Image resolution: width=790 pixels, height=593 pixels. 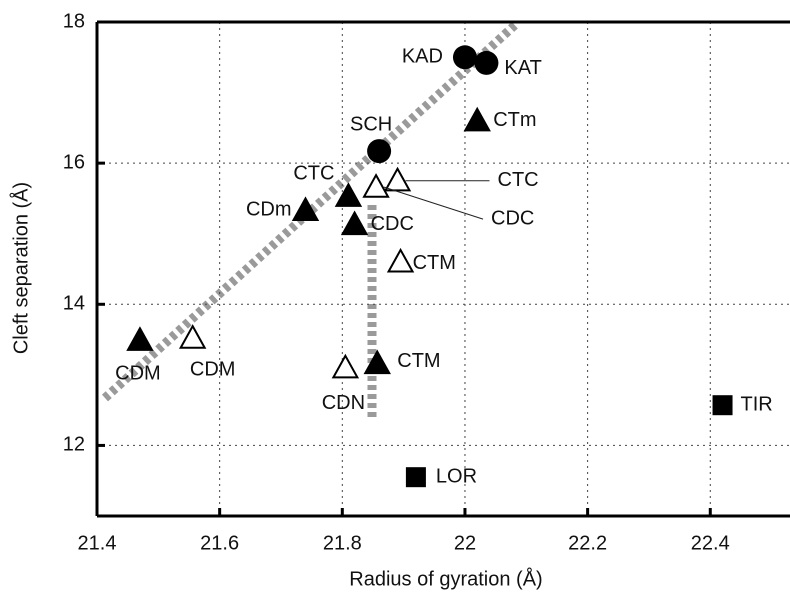 What do you see at coordinates (343, 403) in the screenshot?
I see `point-label: CDN` at bounding box center [343, 403].